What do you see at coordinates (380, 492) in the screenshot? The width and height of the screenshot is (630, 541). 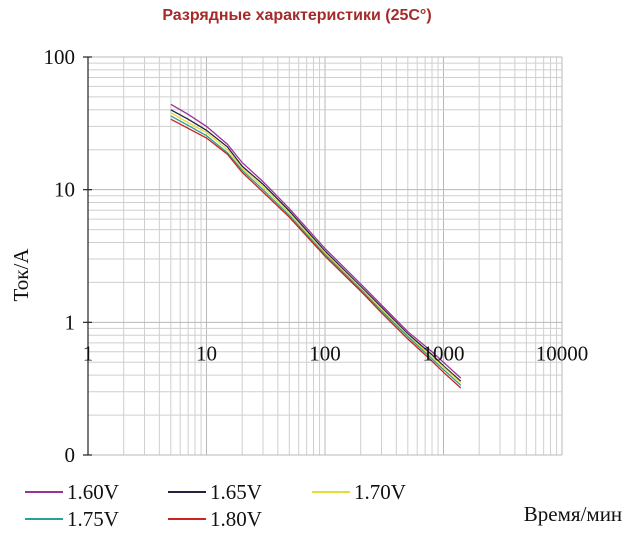 I see `legend-label: 1.70V` at bounding box center [380, 492].